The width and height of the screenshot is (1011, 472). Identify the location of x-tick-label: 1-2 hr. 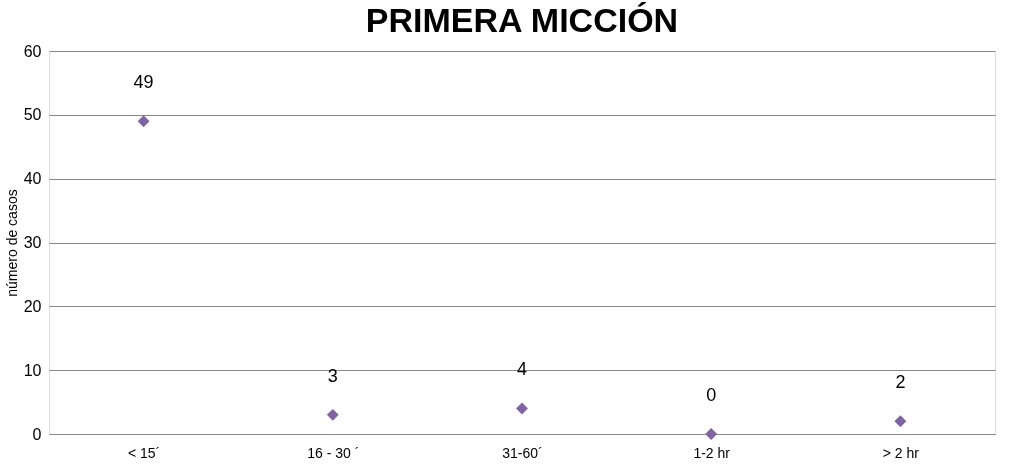
(712, 452).